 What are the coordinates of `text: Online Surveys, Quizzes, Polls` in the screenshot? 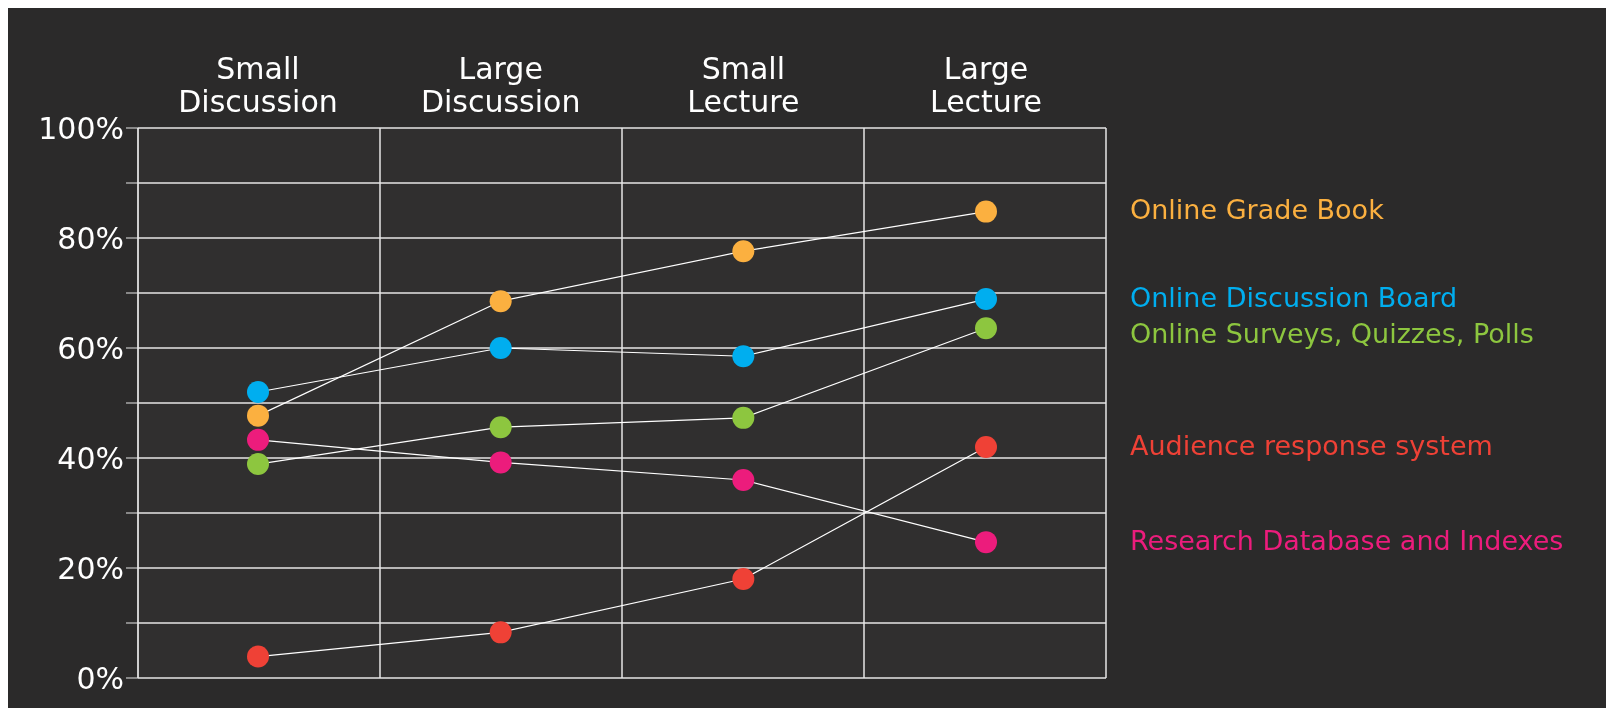 It's located at (1332, 333).